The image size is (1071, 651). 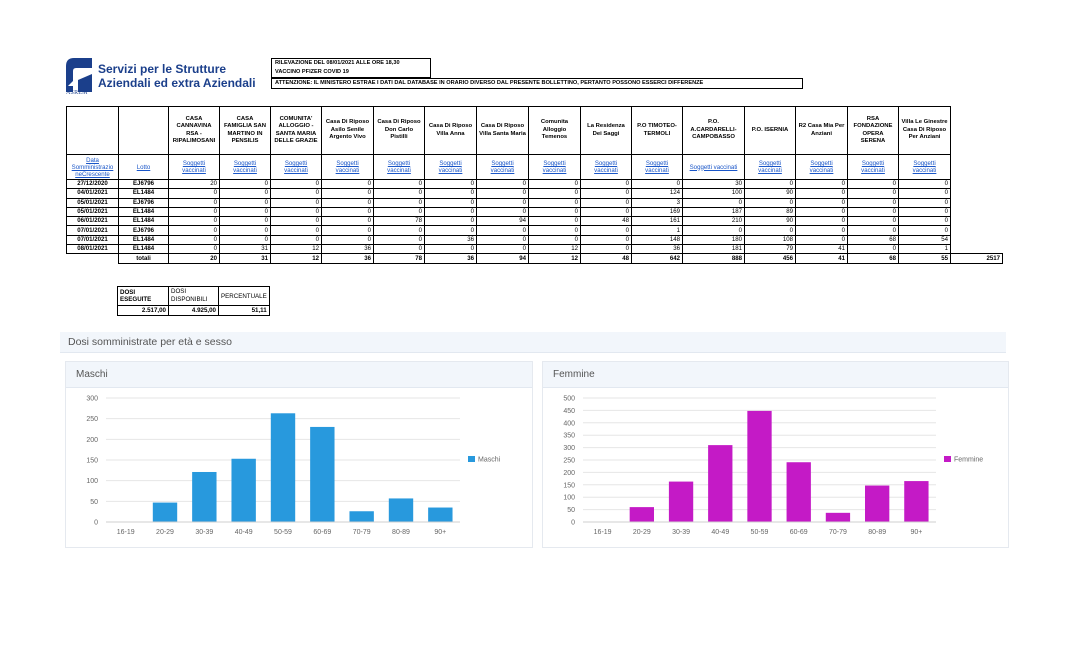 I want to click on total-value: 41, so click(x=821, y=258).